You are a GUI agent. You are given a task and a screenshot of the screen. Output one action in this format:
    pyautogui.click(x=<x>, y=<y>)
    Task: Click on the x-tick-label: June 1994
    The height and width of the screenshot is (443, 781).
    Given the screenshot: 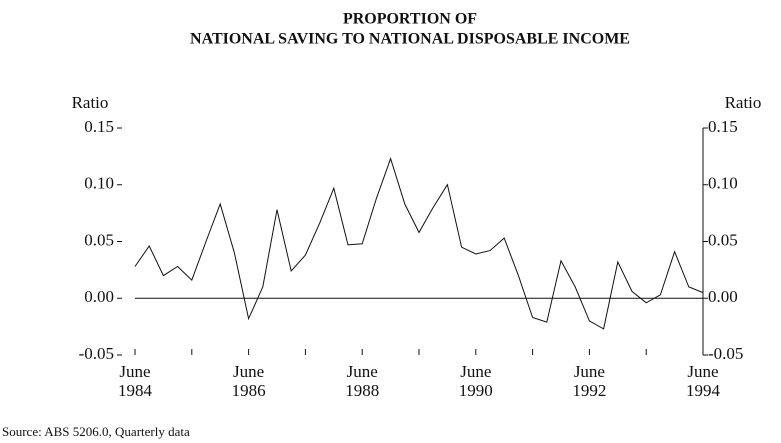 What is the action you would take?
    pyautogui.click(x=703, y=381)
    